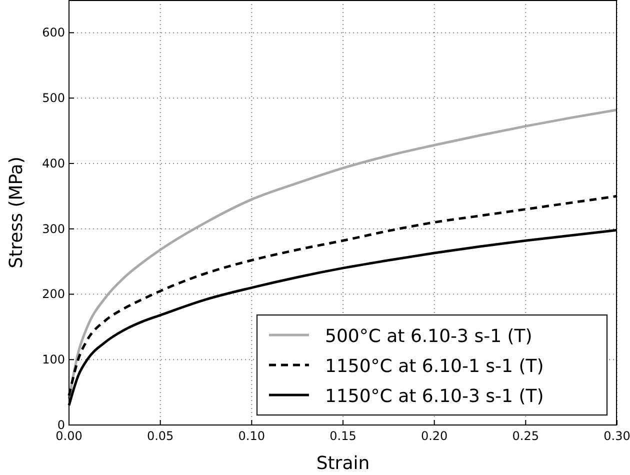 The width and height of the screenshot is (630, 475). I want to click on y-tick-label: 100, so click(53, 359).